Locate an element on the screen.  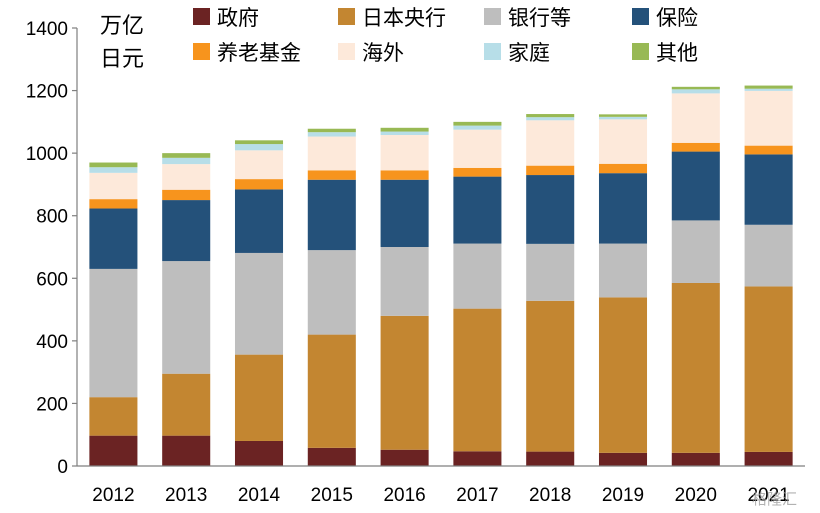
y-tick-label-200: 200 is located at coordinates (52, 404).